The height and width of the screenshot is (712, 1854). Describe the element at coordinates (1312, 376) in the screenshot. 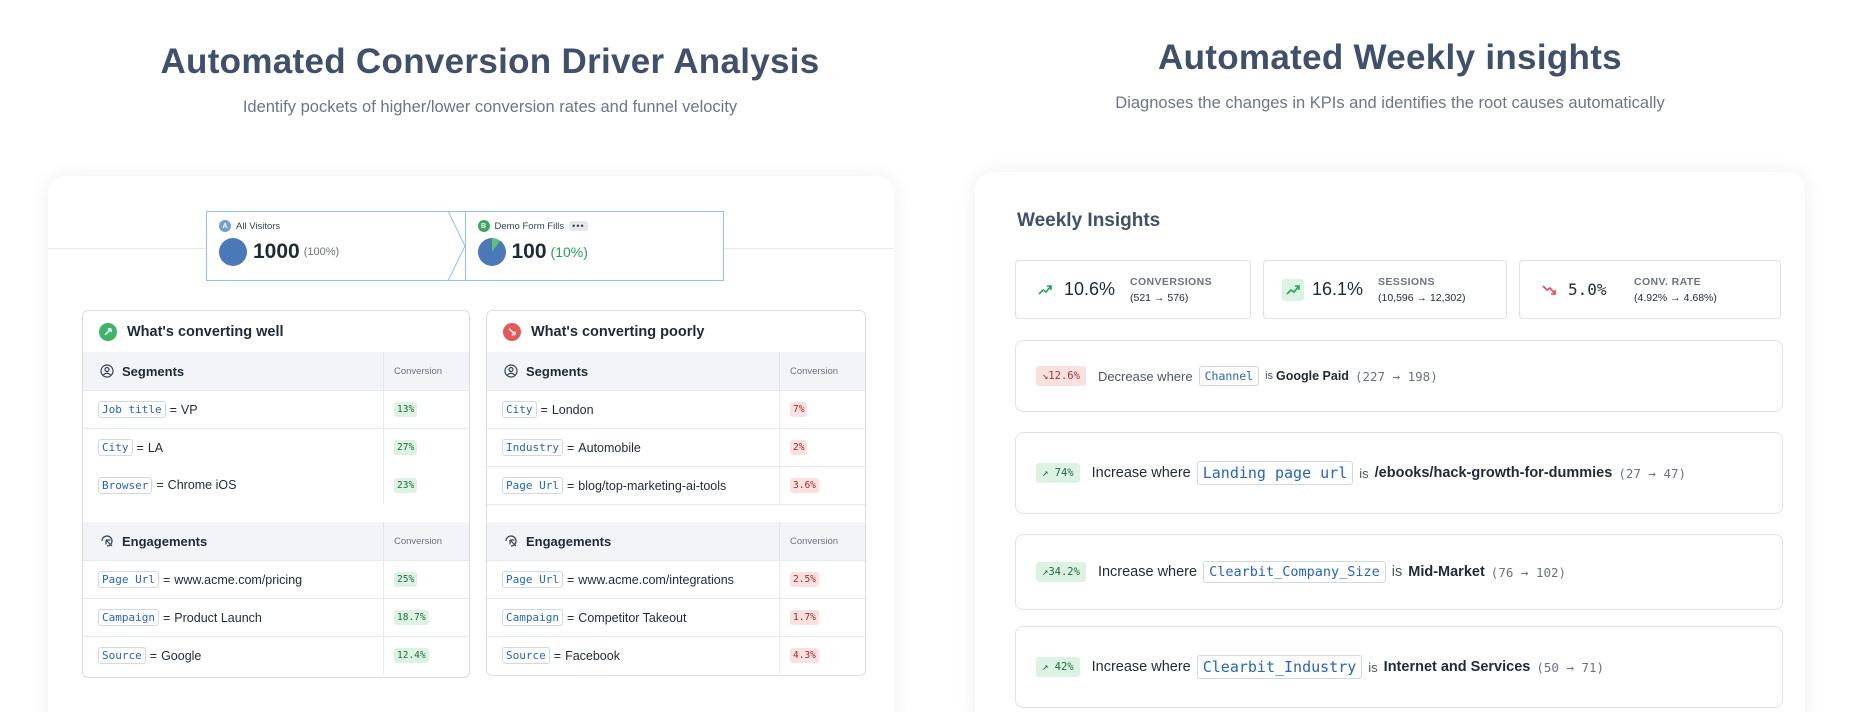

I see `insight-value: Google Paid` at that location.